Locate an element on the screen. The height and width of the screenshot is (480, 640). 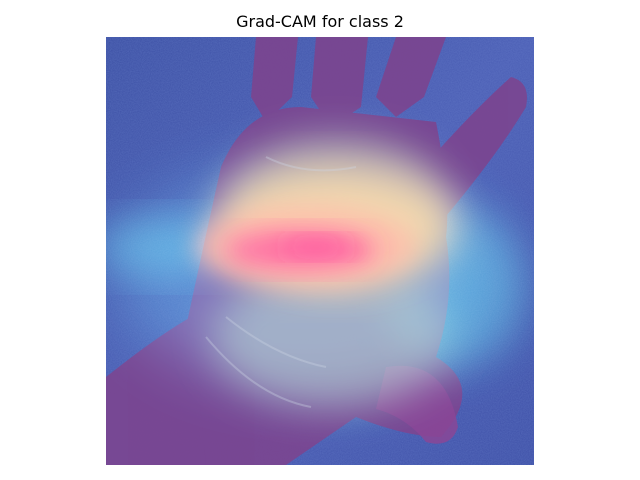
palm-lines is located at coordinates (281, 282).